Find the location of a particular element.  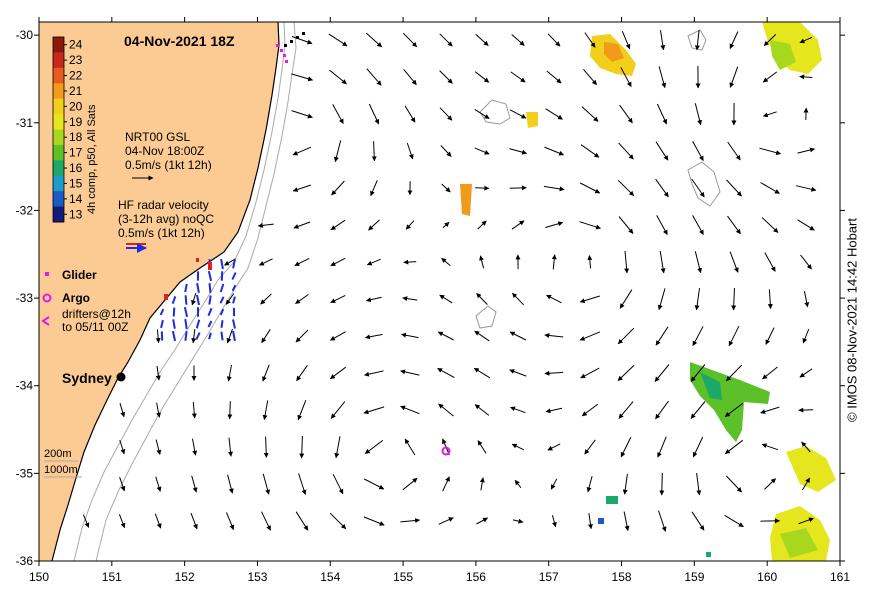

hf-subtitle-label: (3-12h avg) noQC is located at coordinates (166, 219).